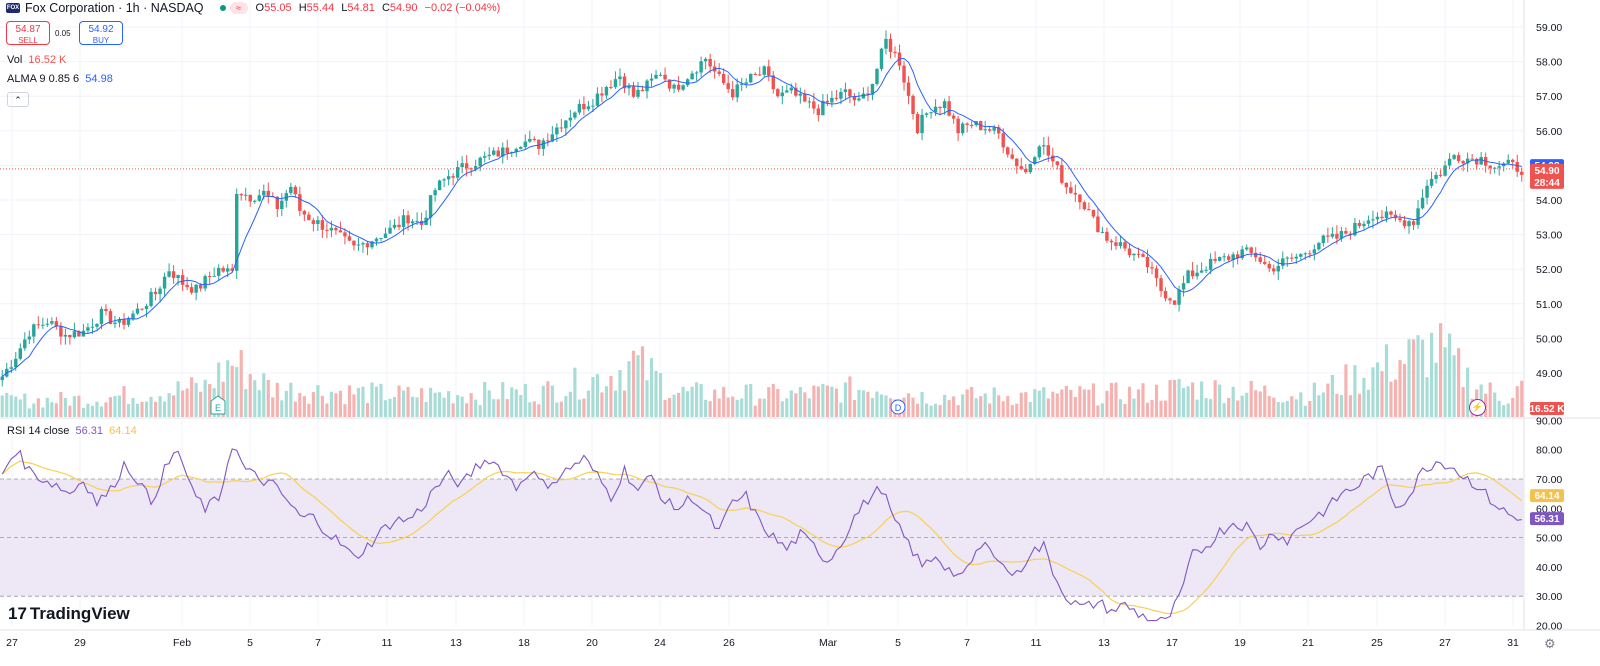  What do you see at coordinates (1547, 409) in the screenshot?
I see `volume-badge: 16.52 K` at bounding box center [1547, 409].